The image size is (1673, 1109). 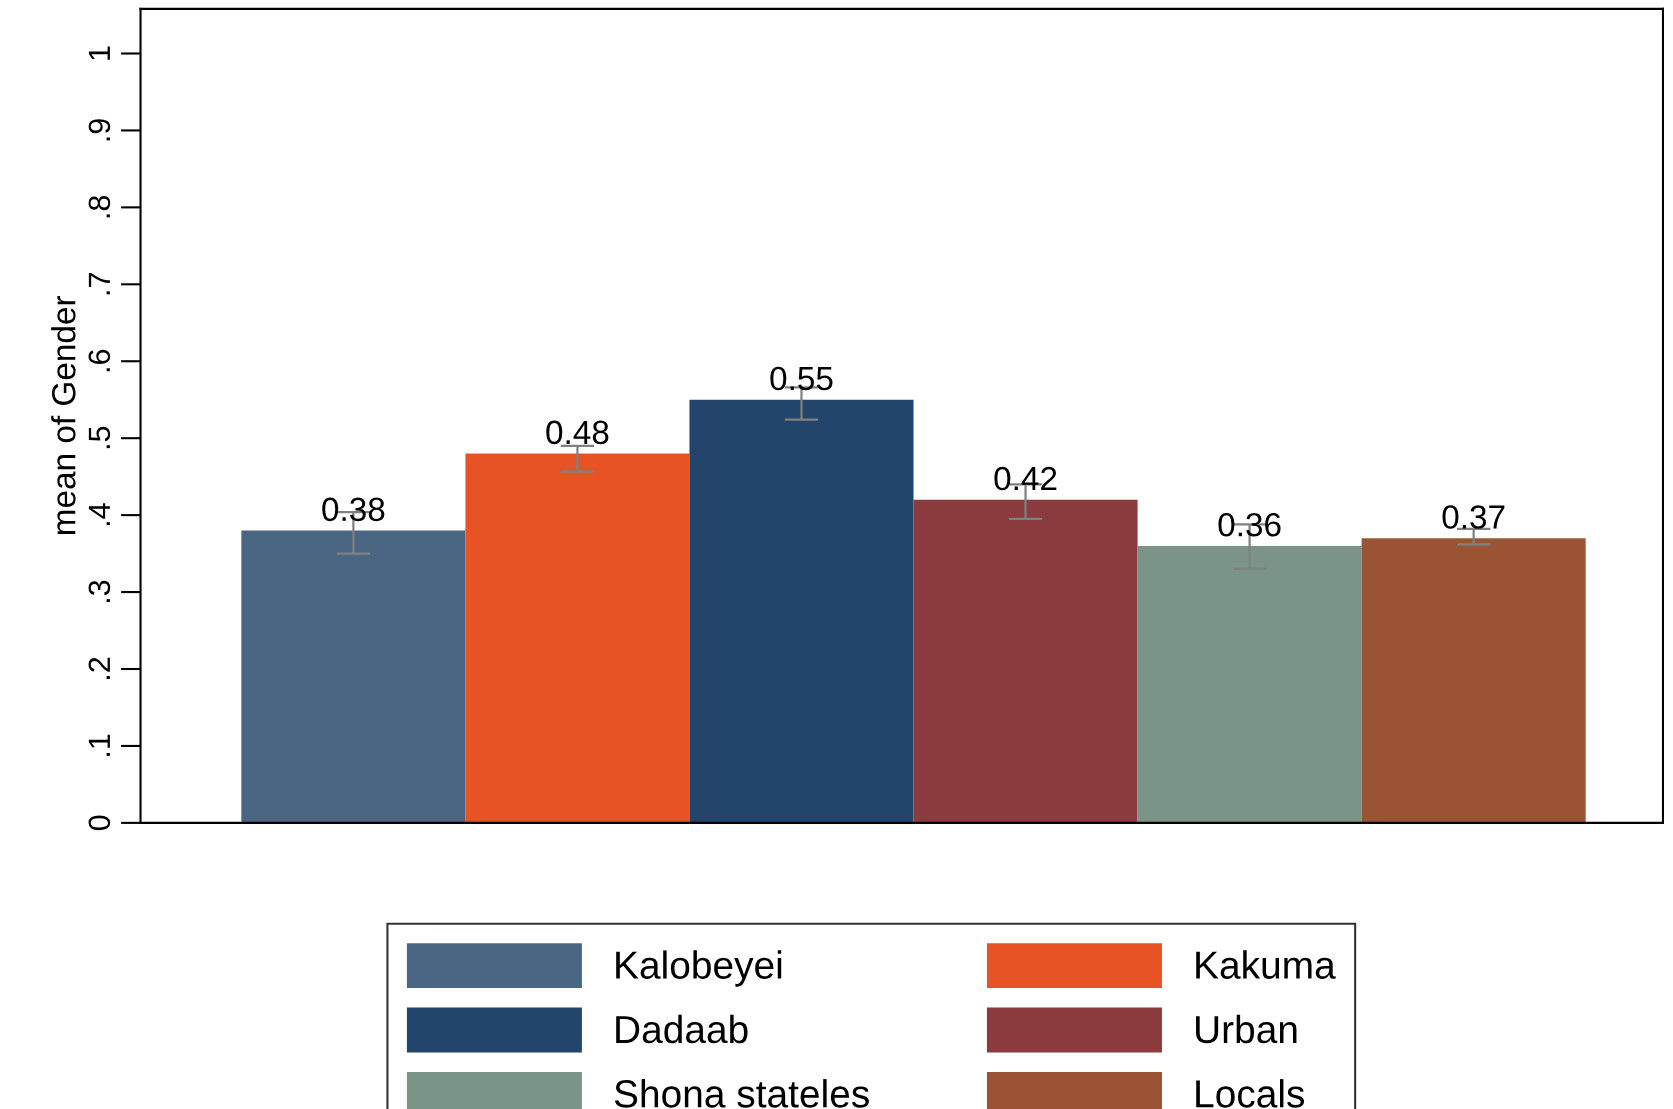 What do you see at coordinates (682, 1029) in the screenshot?
I see `legend-label: Dadaab` at bounding box center [682, 1029].